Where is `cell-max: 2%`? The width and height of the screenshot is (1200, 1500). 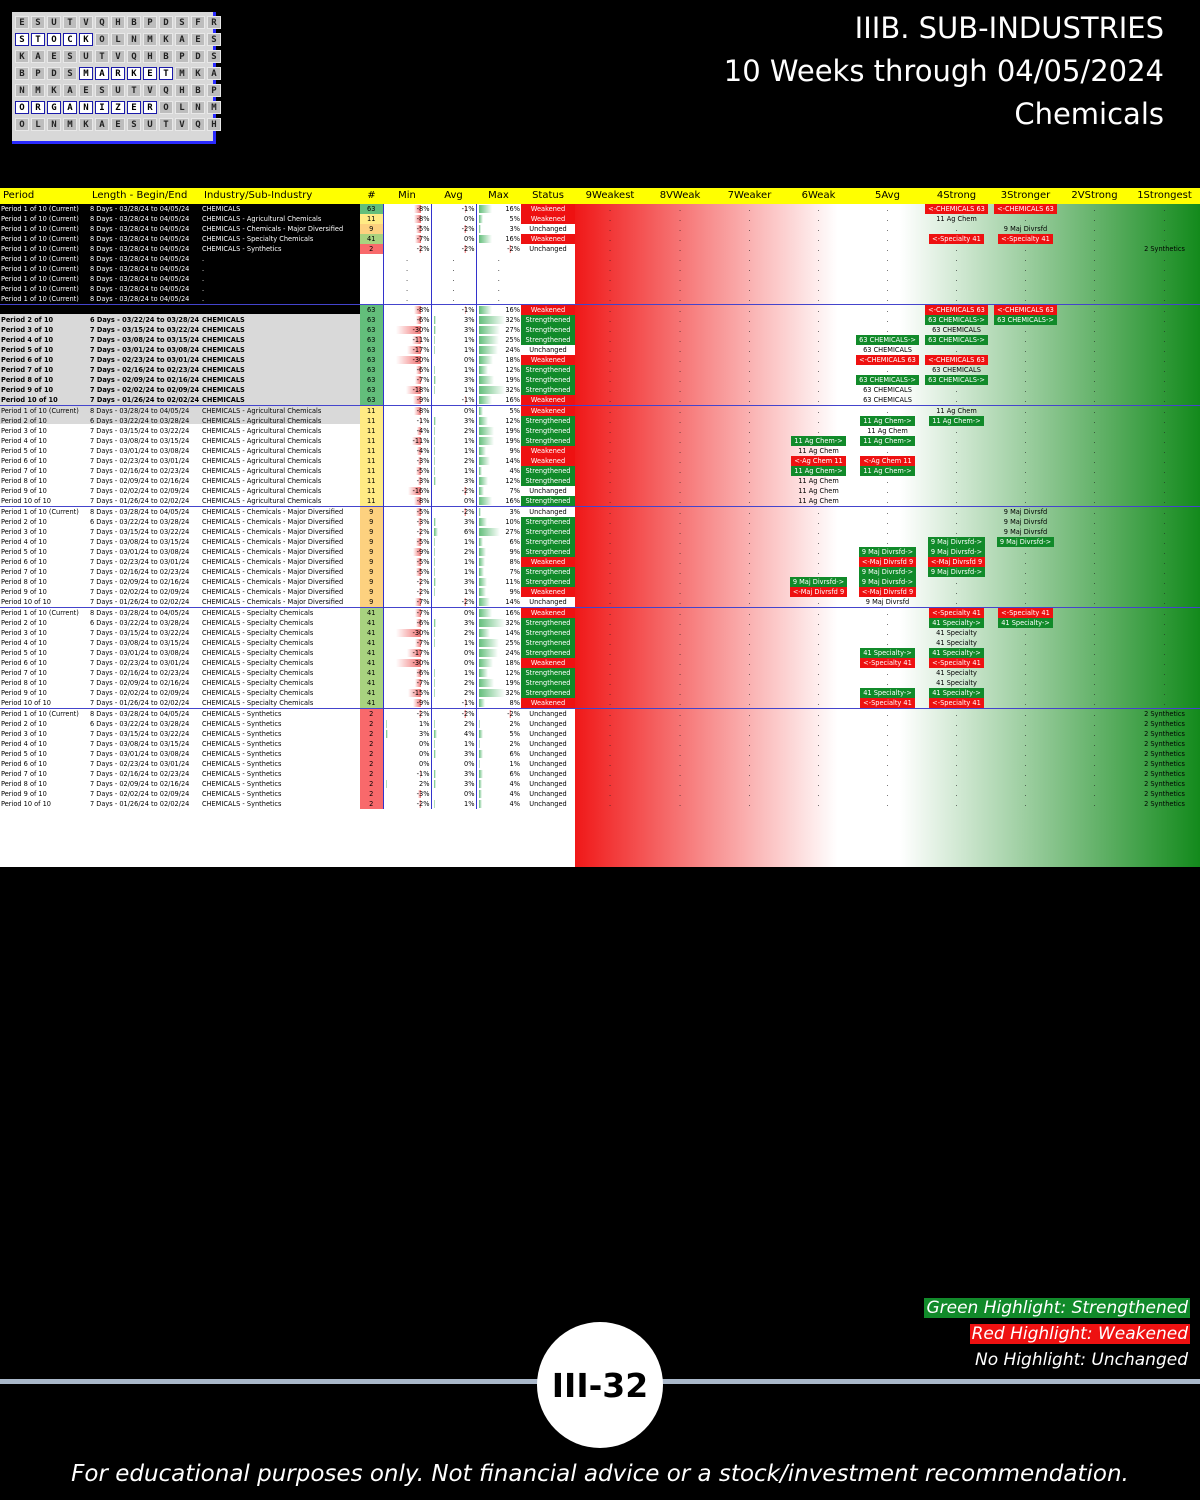
cell-max: 2% is located at coordinates (498, 724).